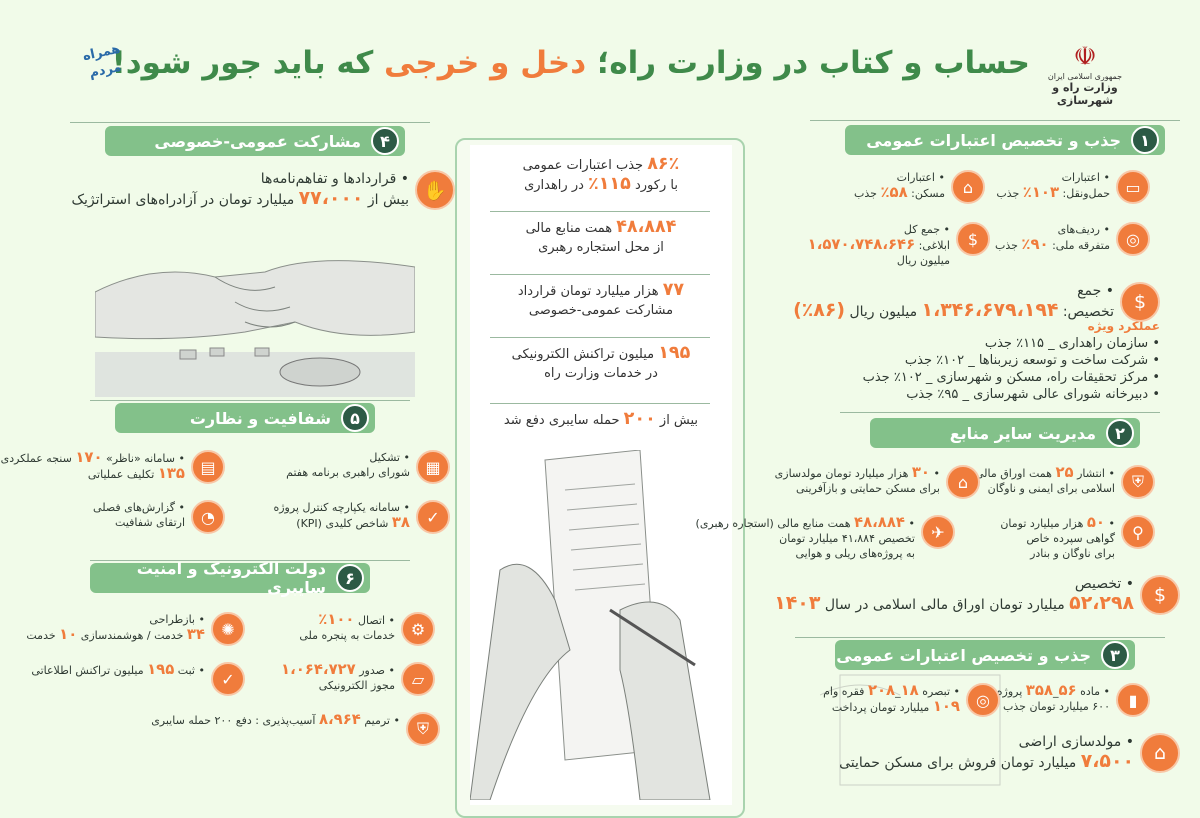  Describe the element at coordinates (1052, 229) in the screenshot. I see `item-line: ردیف‌های` at that location.